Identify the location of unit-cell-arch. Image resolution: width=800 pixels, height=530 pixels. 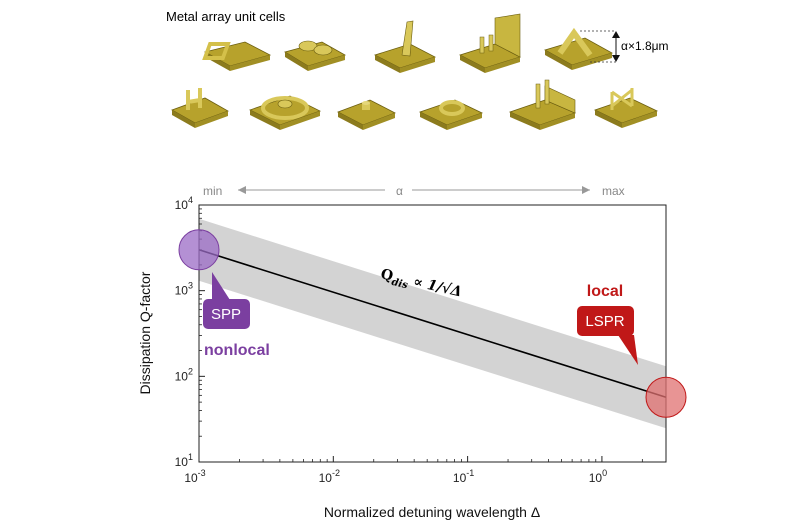
(581, 48).